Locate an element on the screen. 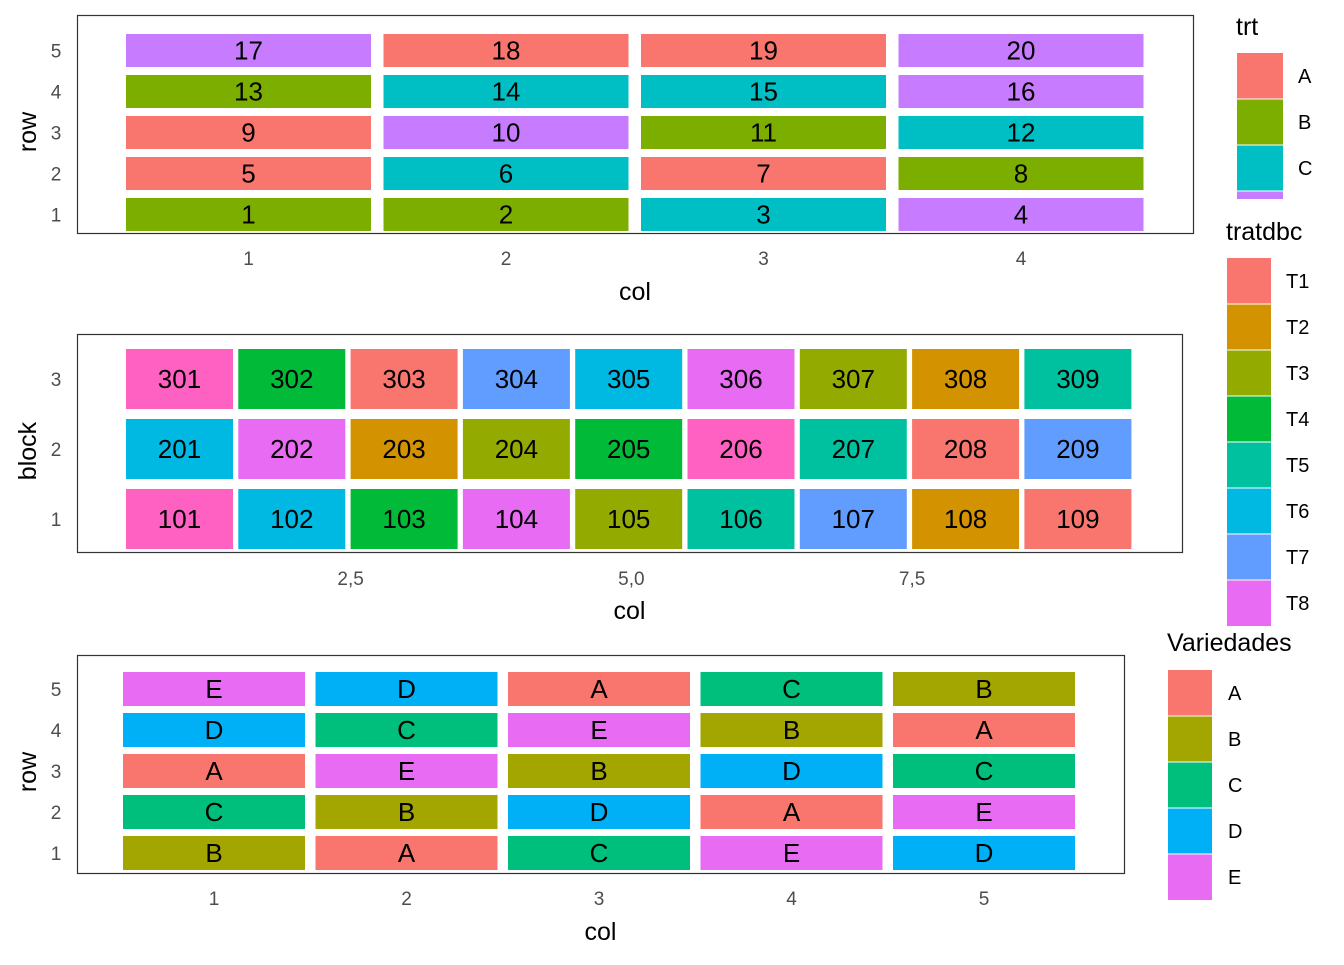 This screenshot has width=1344, height=965. cell-label: 17 is located at coordinates (248, 51).